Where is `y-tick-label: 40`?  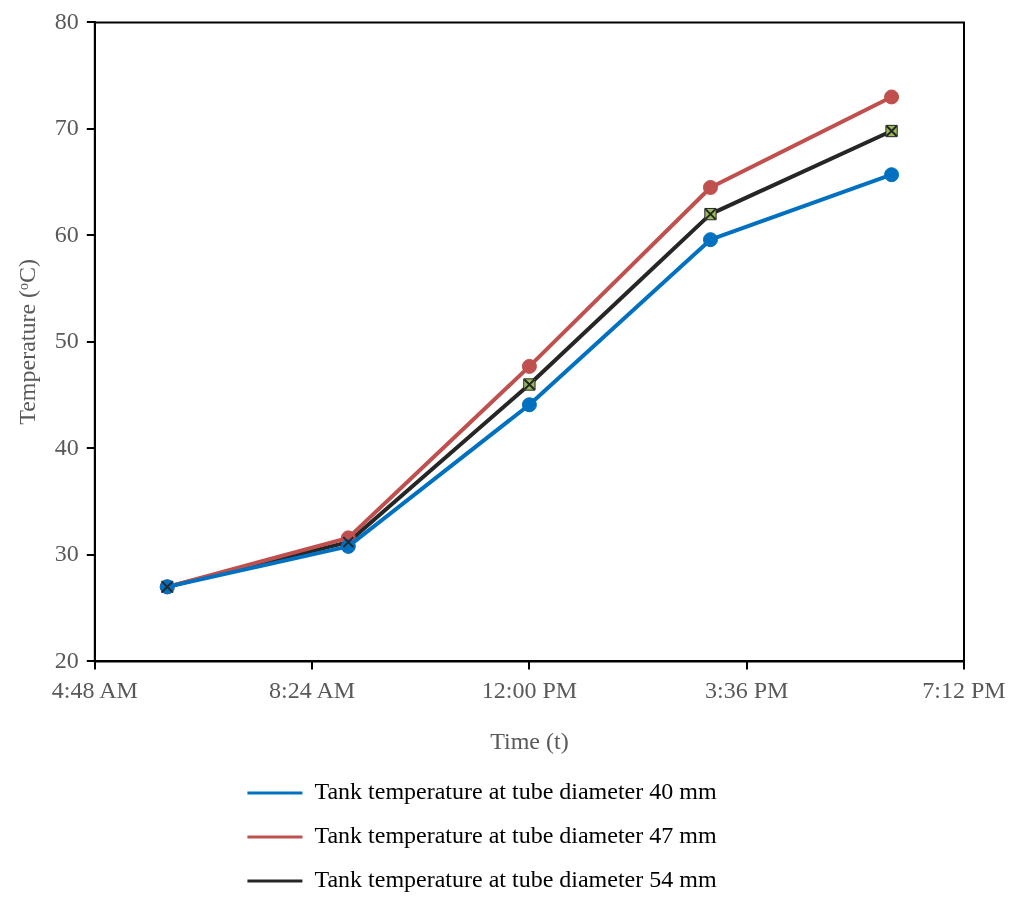 y-tick-label: 40 is located at coordinates (66, 446).